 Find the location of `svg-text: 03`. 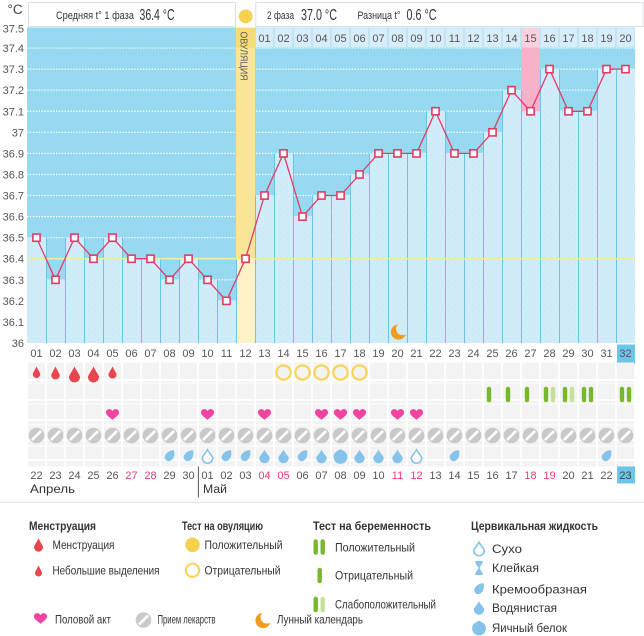

svg-text: 03 is located at coordinates (74, 354).